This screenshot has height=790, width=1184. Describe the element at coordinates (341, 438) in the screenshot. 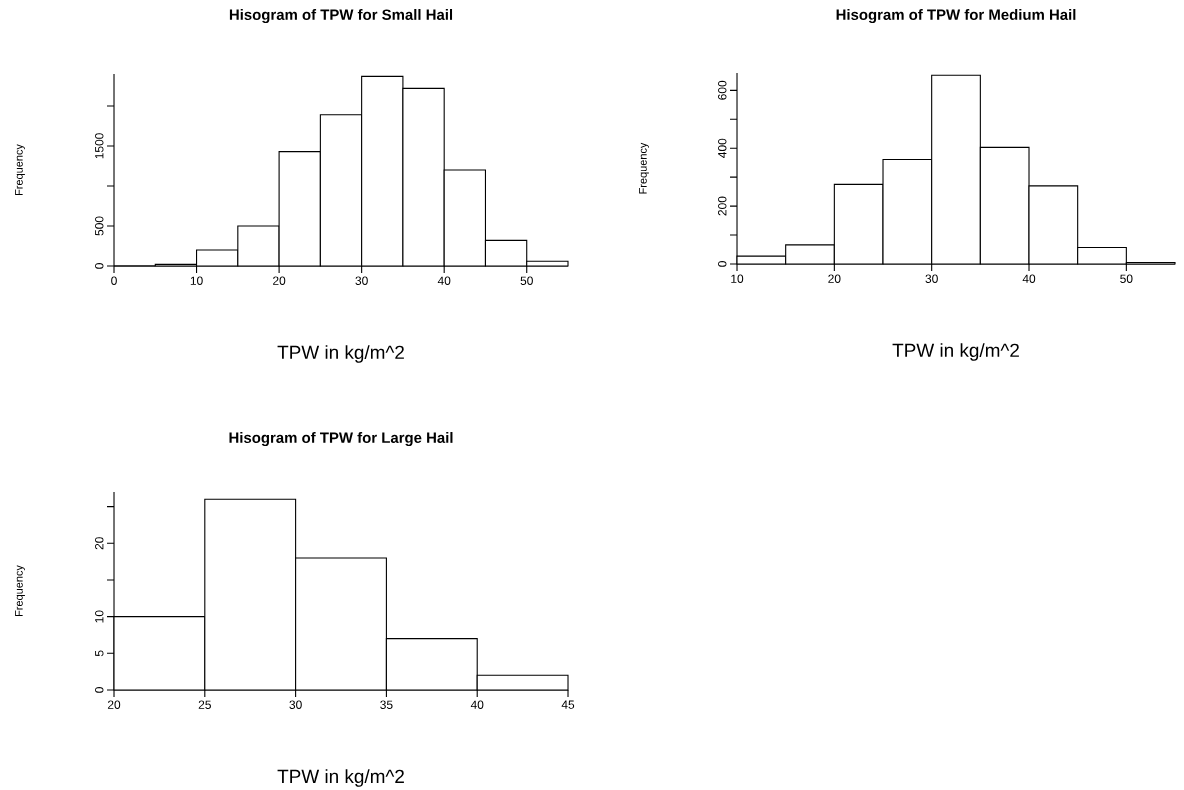

I see `chart-title: Hisogram of TPW for Large Hail` at that location.